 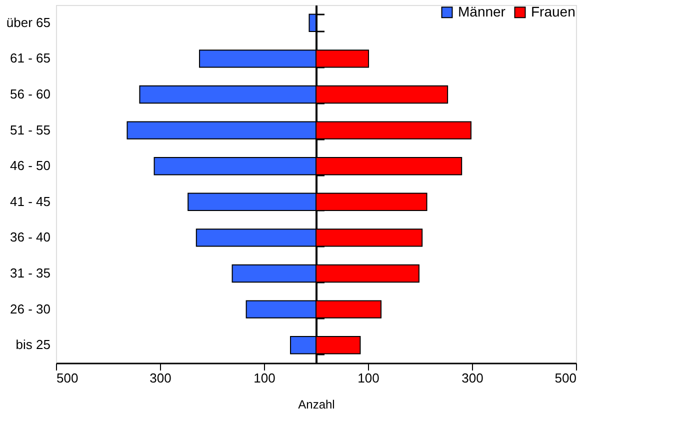 I want to click on legend-label: Männer, so click(x=482, y=11).